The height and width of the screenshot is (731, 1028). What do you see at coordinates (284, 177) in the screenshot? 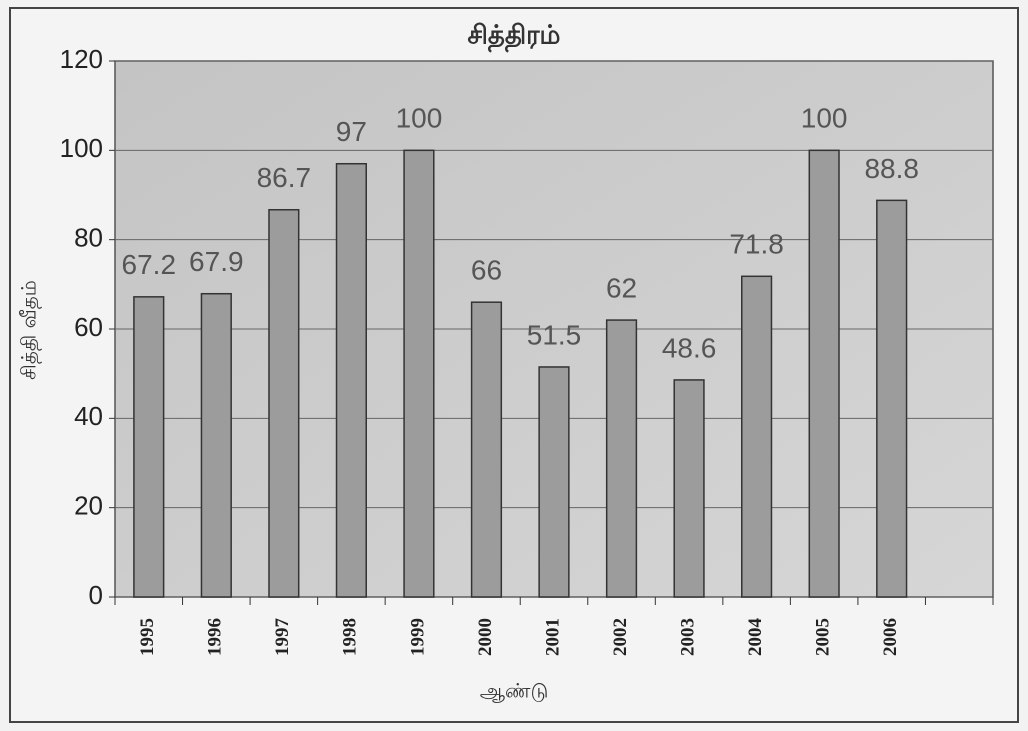
I see `value-label: 86.7` at bounding box center [284, 177].